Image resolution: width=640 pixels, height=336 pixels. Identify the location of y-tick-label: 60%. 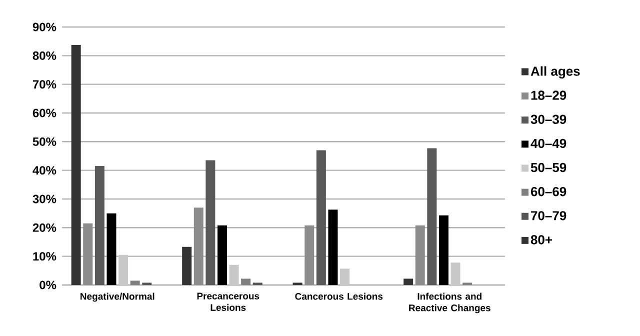
(44, 113).